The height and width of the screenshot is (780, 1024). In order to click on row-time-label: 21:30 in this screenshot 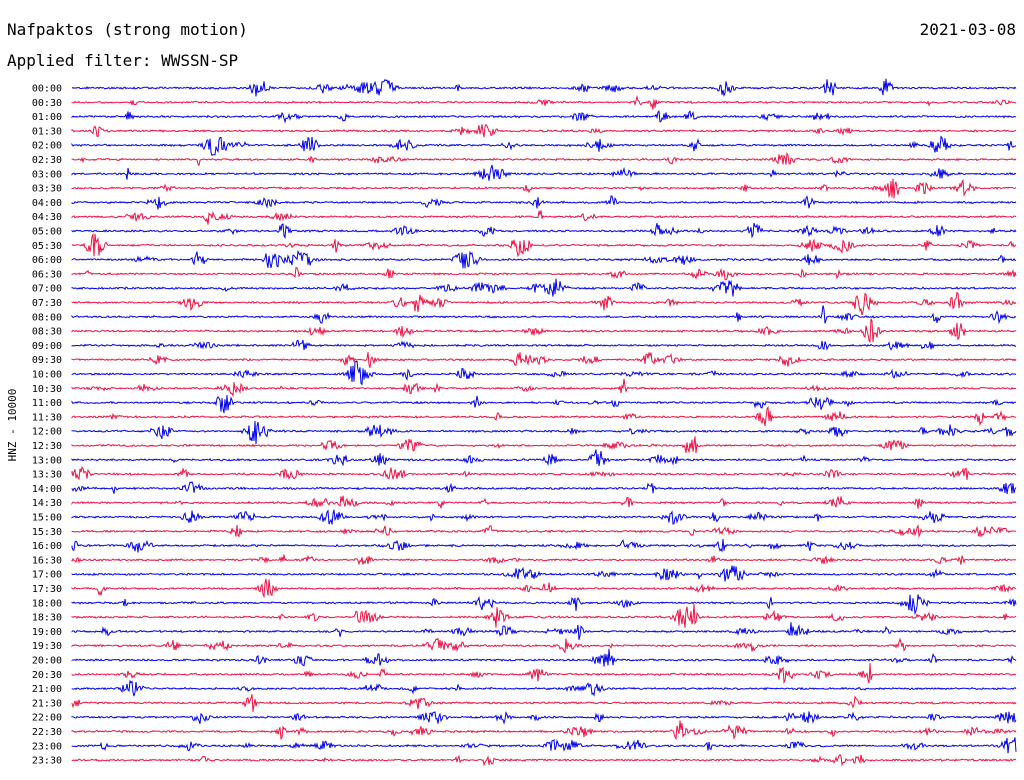, I will do `click(47, 703)`.